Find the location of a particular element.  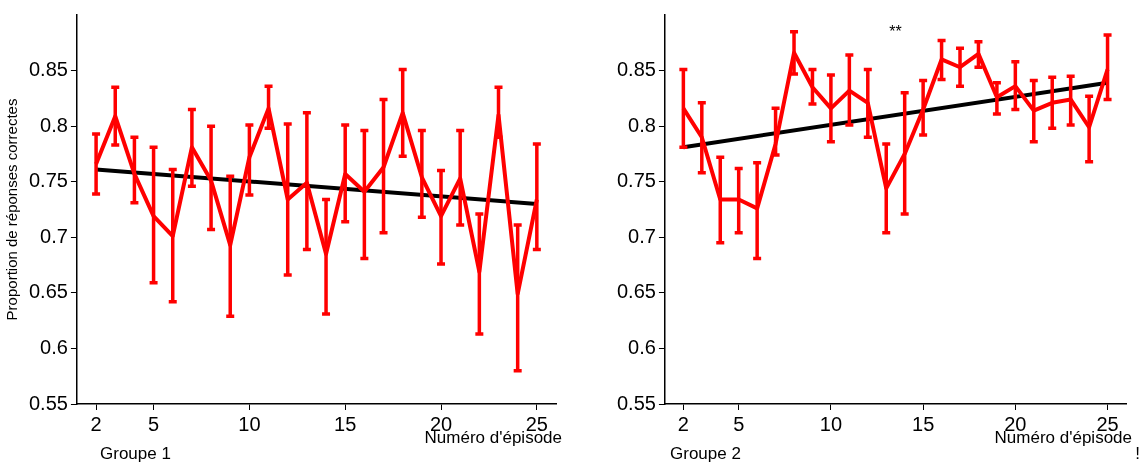

y-axis-title: Proportion de réponses correctes is located at coordinates (12, 209).